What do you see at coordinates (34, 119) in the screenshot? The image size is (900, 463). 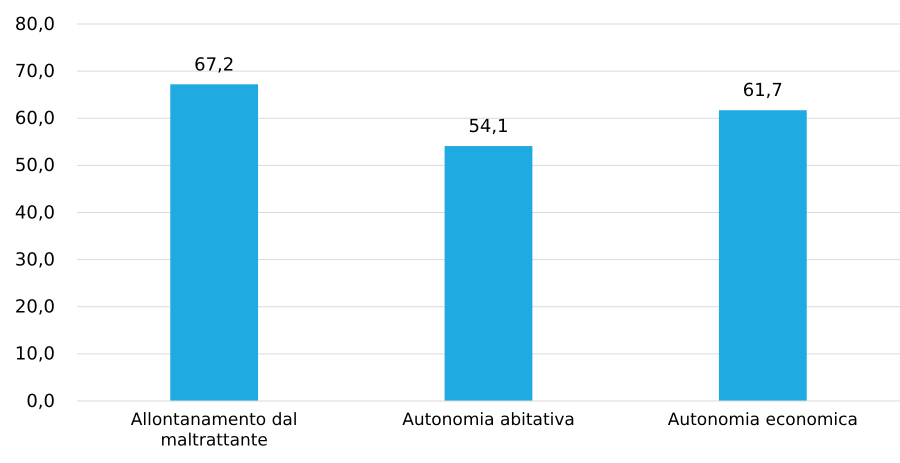 I see `y-tick-label: 60,0` at bounding box center [34, 119].